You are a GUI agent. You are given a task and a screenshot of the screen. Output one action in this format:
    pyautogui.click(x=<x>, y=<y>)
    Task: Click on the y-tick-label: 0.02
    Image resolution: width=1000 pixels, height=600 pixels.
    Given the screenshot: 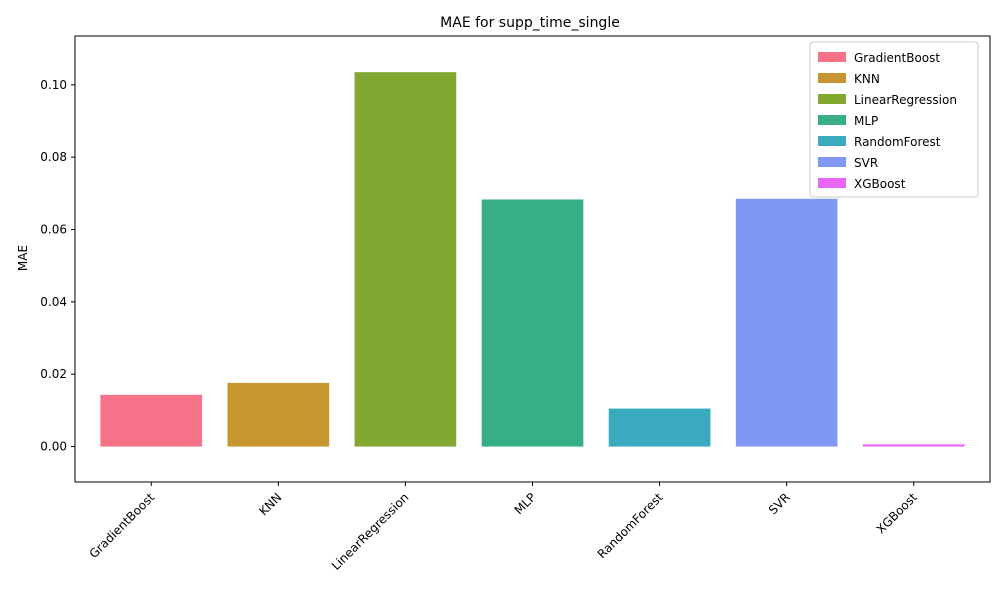 What is the action you would take?
    pyautogui.click(x=53, y=374)
    